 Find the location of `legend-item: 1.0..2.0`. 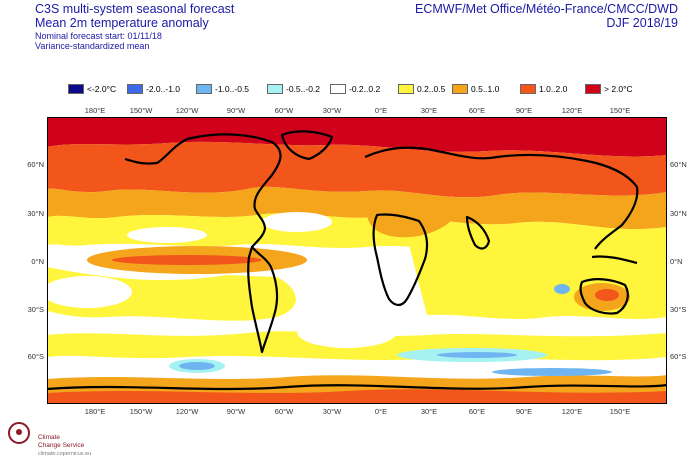

legend-item: 1.0..2.0 is located at coordinates (543, 89).